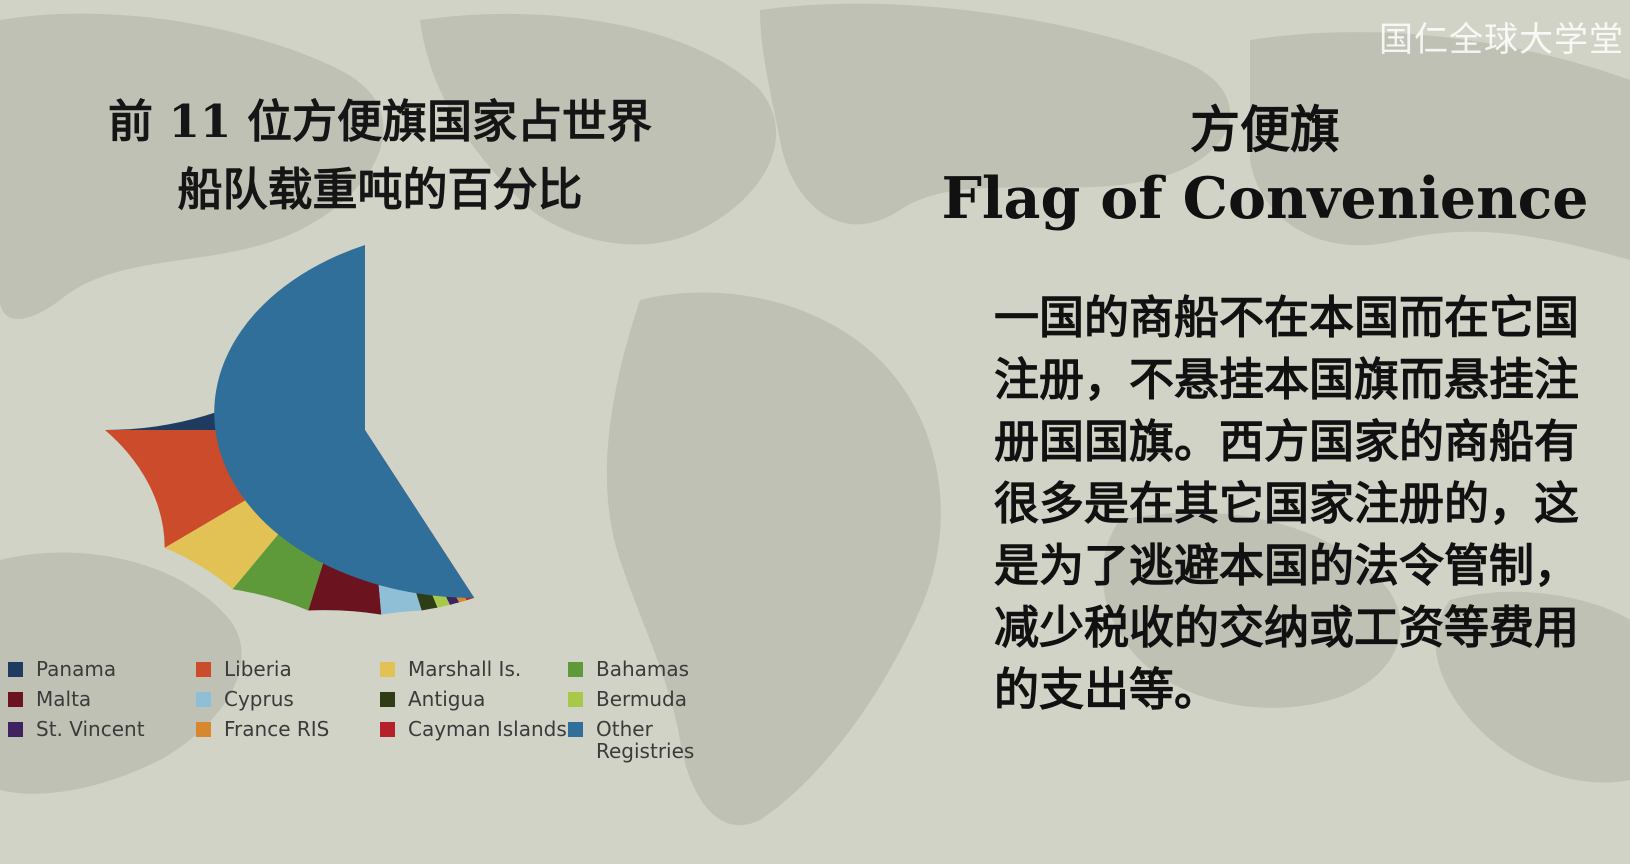 This screenshot has width=1630, height=864. Describe the element at coordinates (76, 669) in the screenshot. I see `legend-label: Panama` at that location.